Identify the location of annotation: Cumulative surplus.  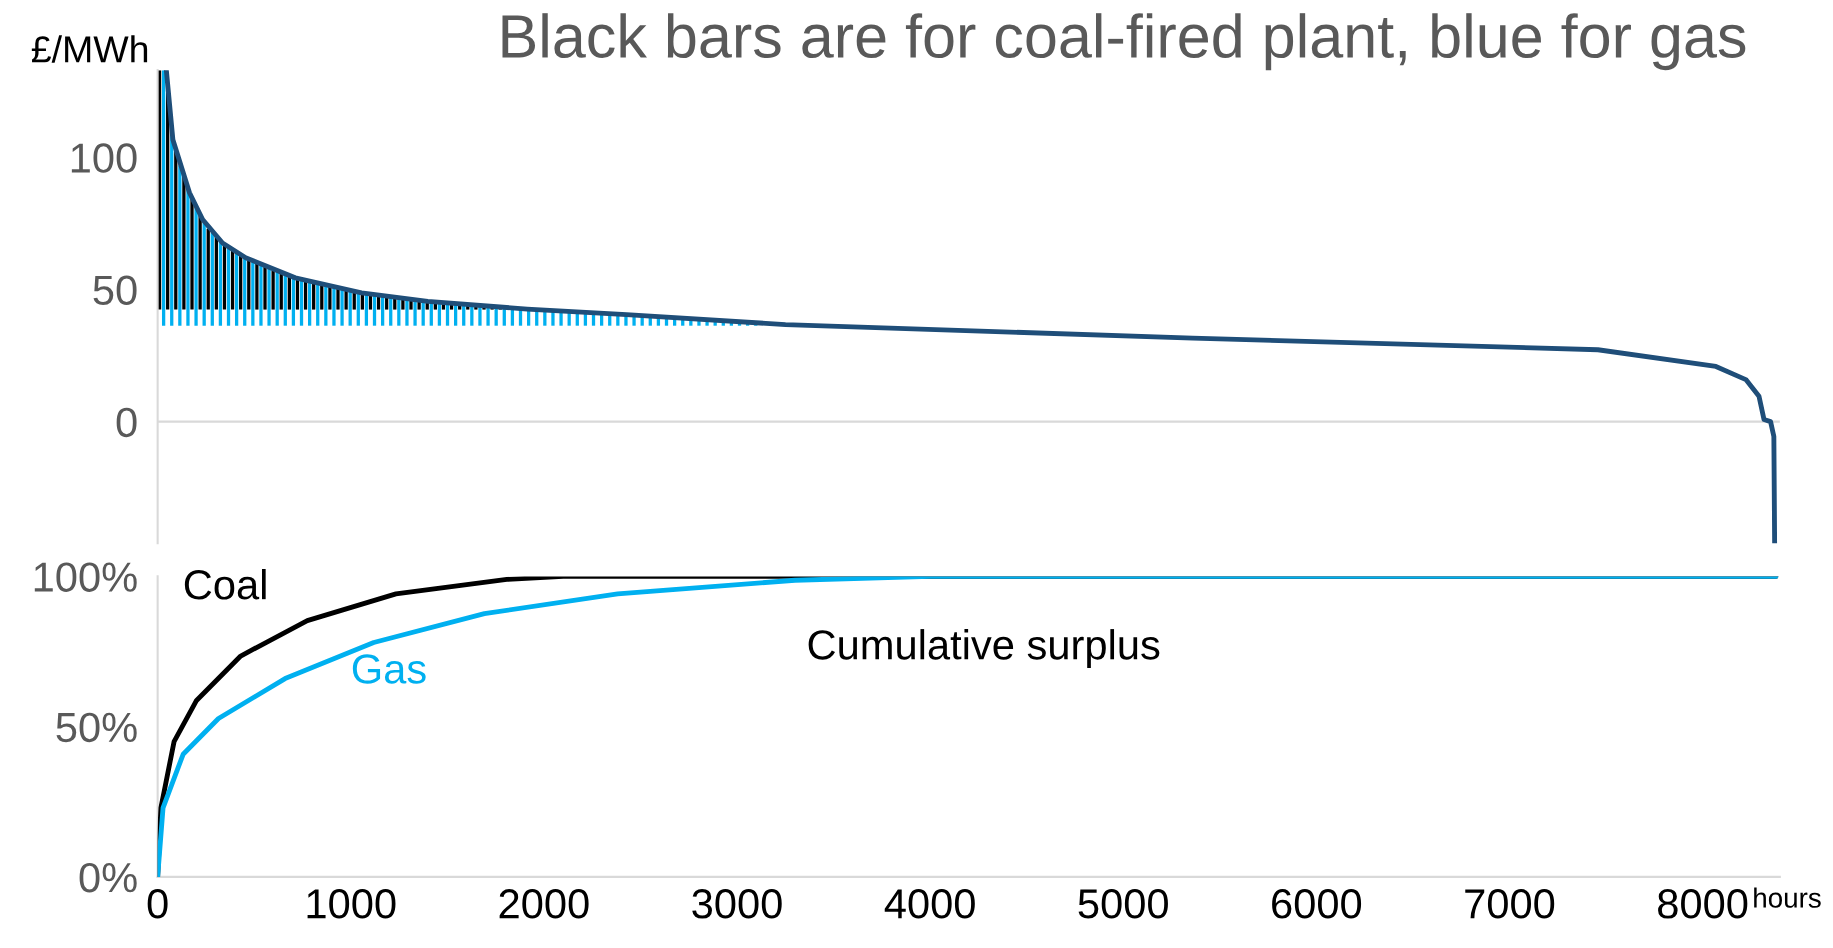
(984, 648).